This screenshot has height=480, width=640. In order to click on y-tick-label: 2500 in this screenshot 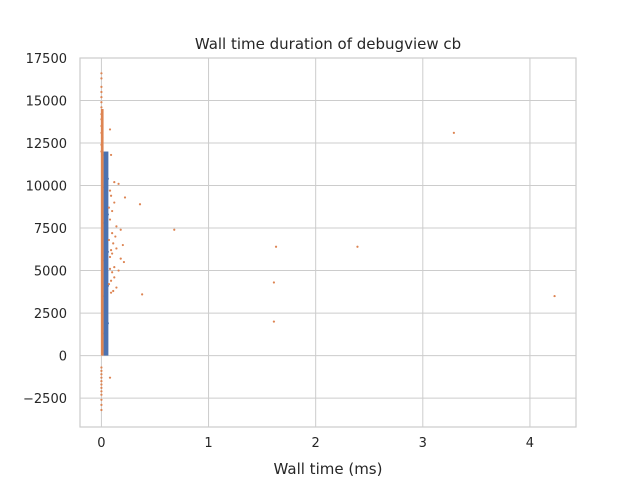, I will do `click(50, 314)`.